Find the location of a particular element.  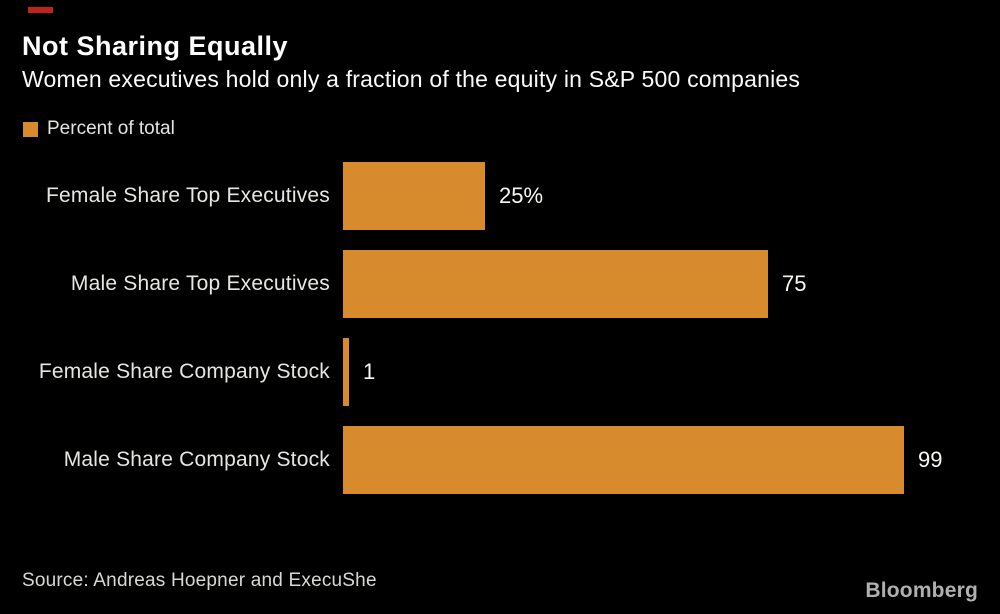

legend: Percent of total is located at coordinates (99, 129).